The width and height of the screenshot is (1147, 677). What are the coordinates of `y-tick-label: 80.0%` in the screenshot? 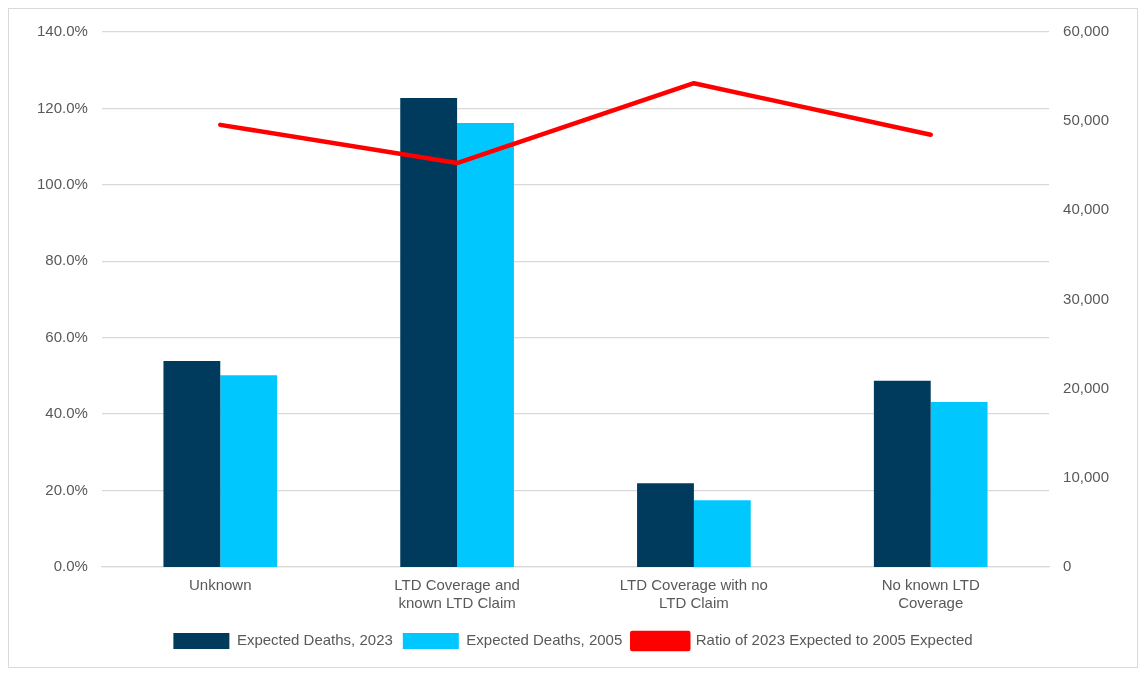 It's located at (66, 260).